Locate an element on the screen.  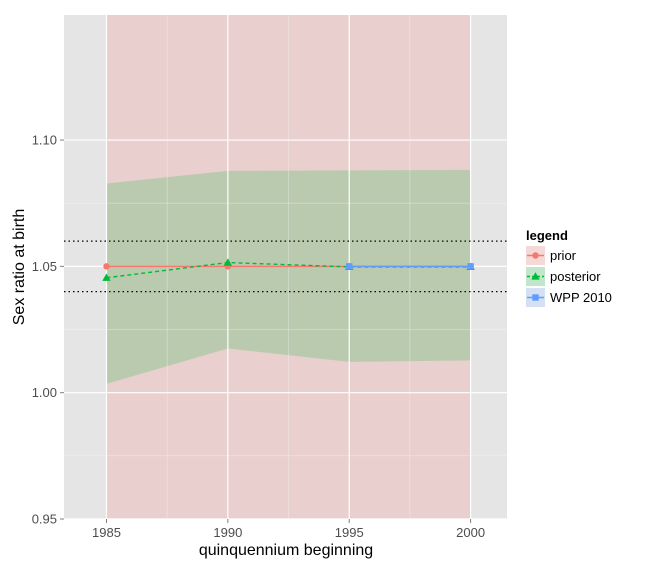
y-tick-label: 0.95 is located at coordinates (44, 519).